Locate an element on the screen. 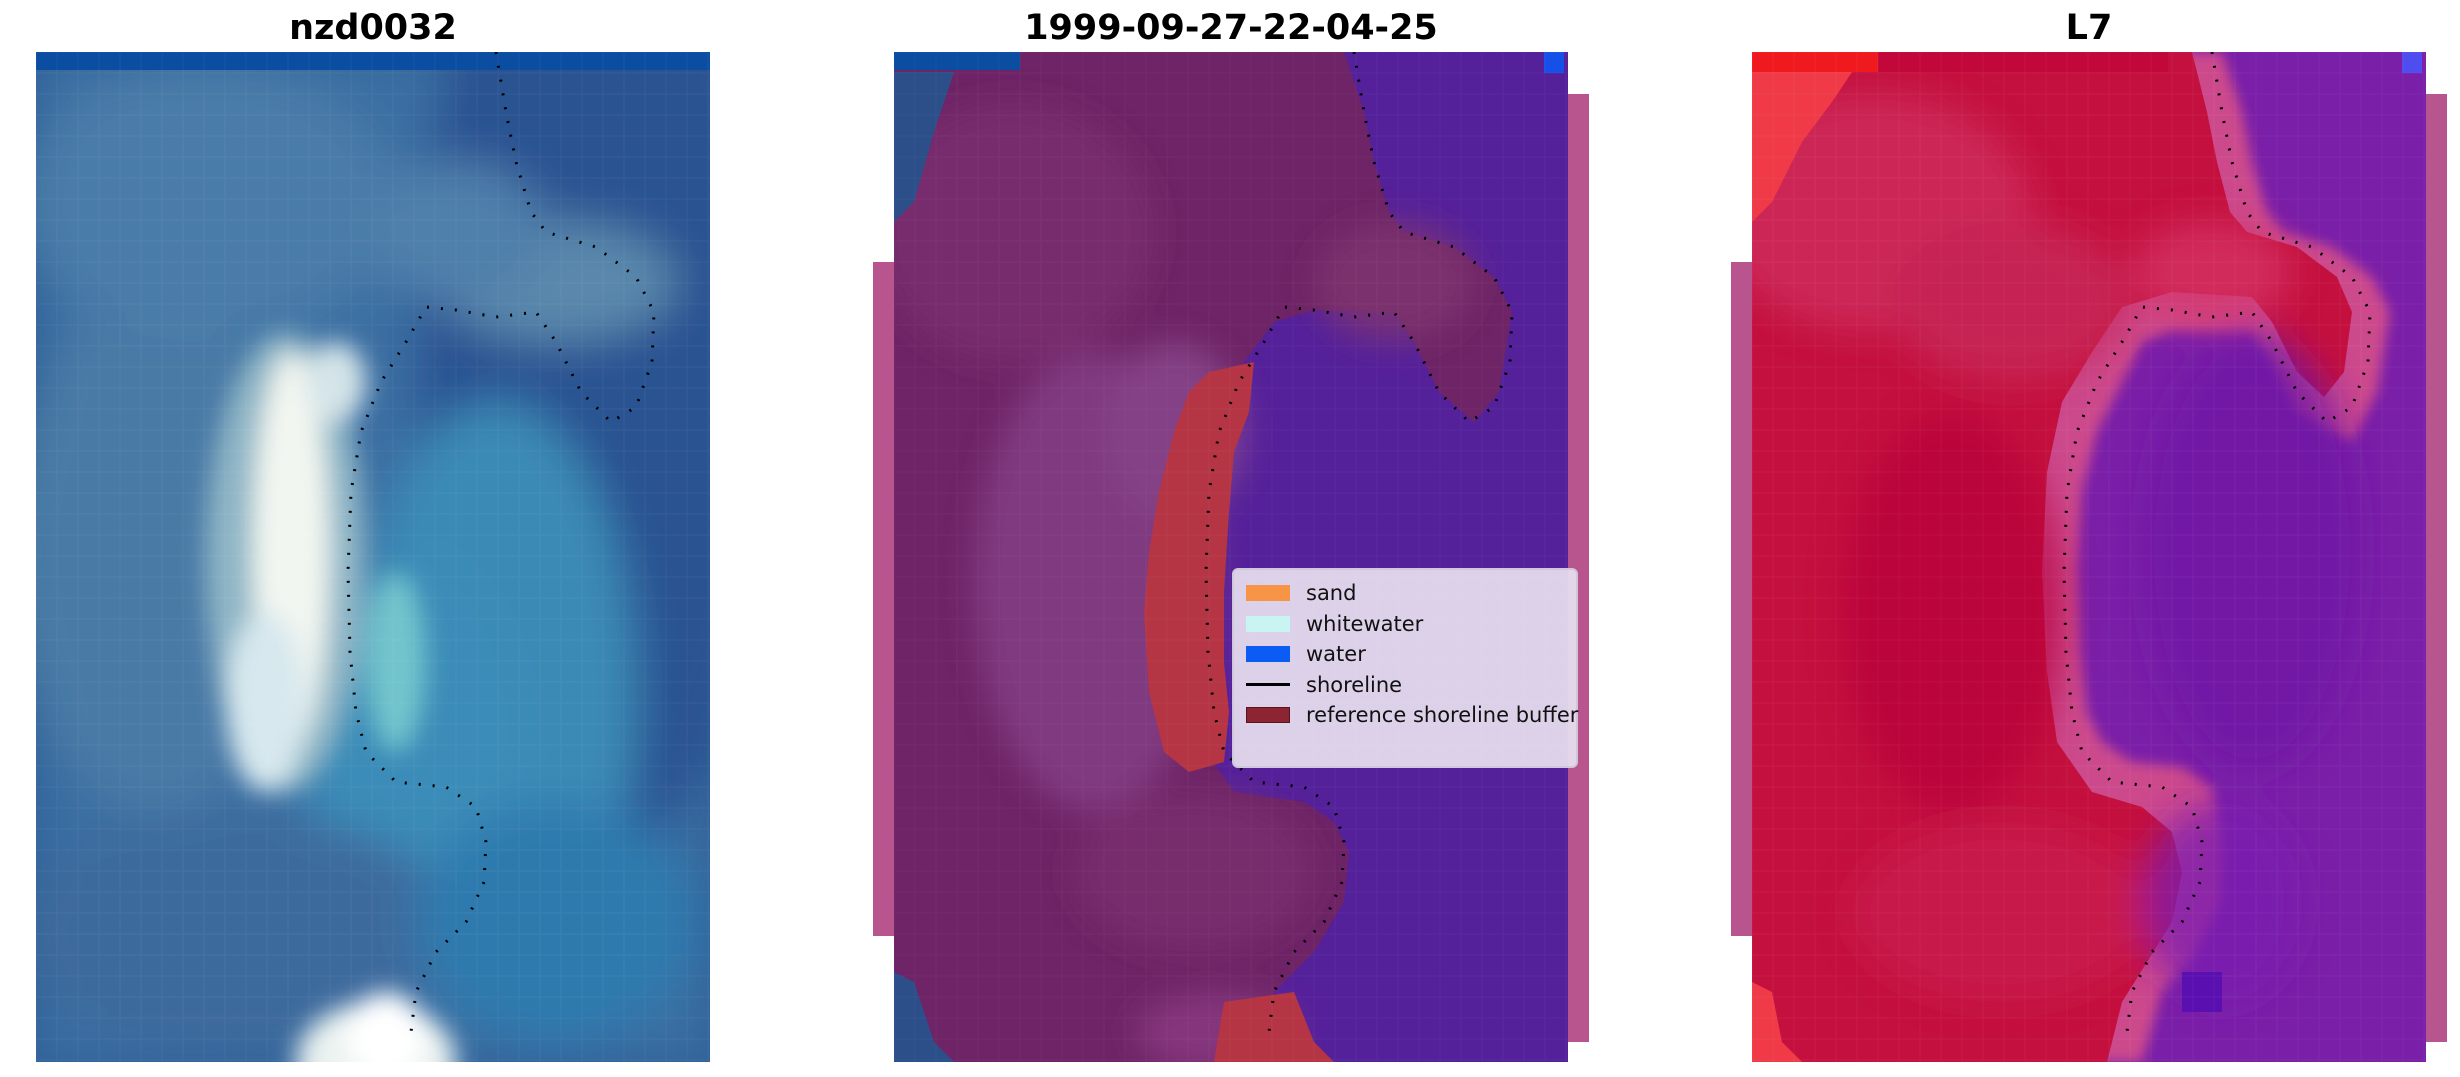  legend-item-whitewater: whitewater is located at coordinates (1405, 624).